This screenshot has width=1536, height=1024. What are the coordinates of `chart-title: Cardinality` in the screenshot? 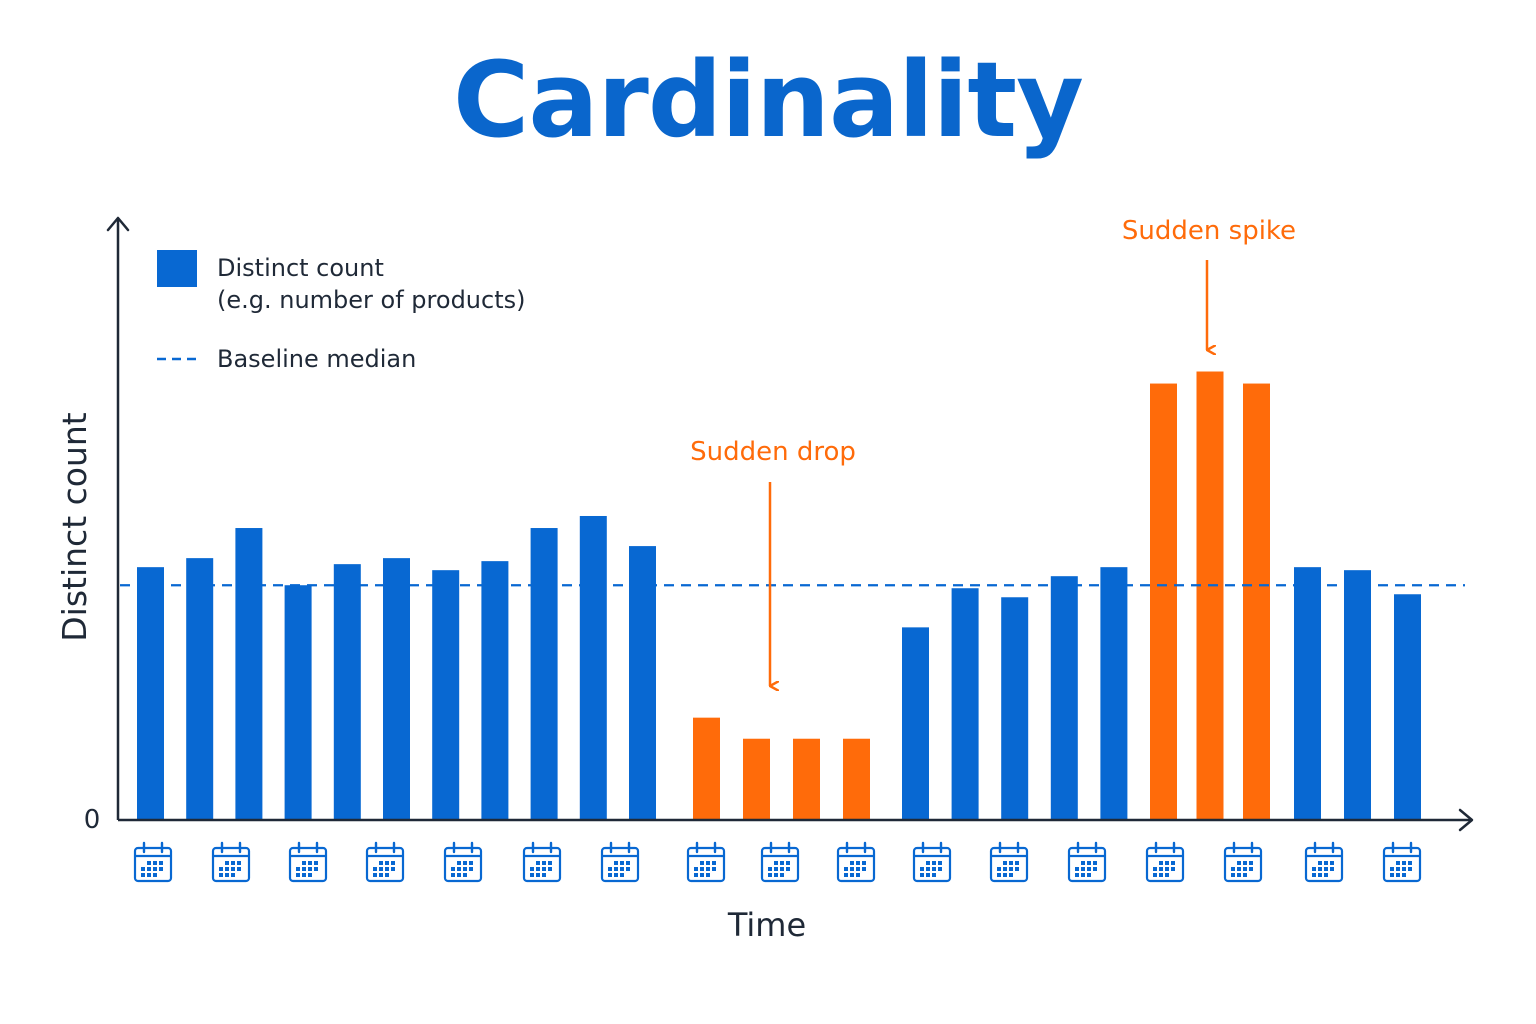 It's located at (768, 100).